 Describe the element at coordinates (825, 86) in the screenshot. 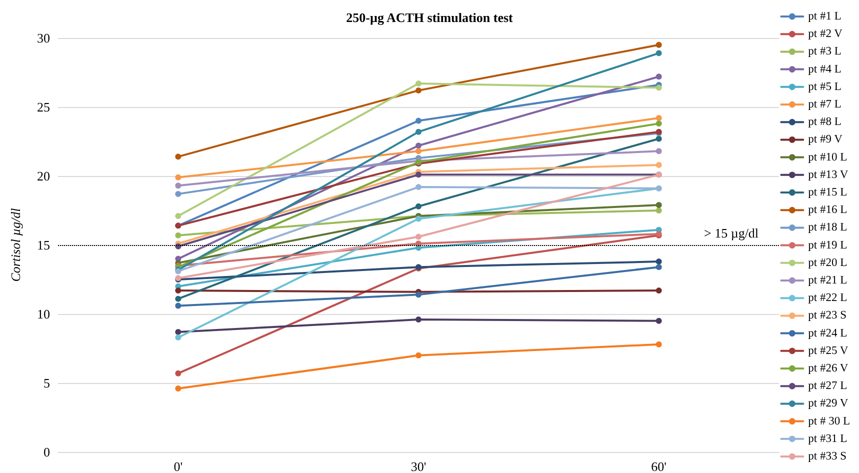

I see `legend-label: pt #5 L` at that location.